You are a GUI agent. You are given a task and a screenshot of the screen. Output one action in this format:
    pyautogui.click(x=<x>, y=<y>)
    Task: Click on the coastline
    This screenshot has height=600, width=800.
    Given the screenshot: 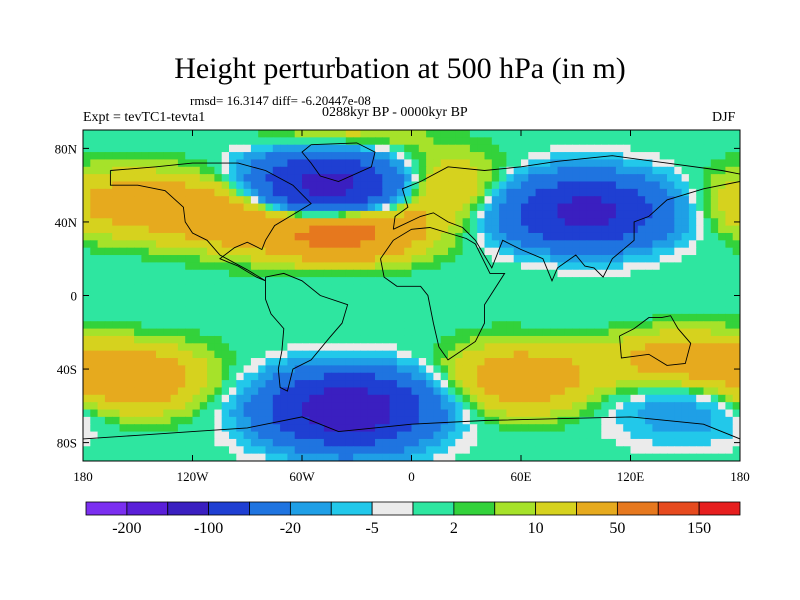 What is the action you would take?
    pyautogui.click(x=307, y=332)
    